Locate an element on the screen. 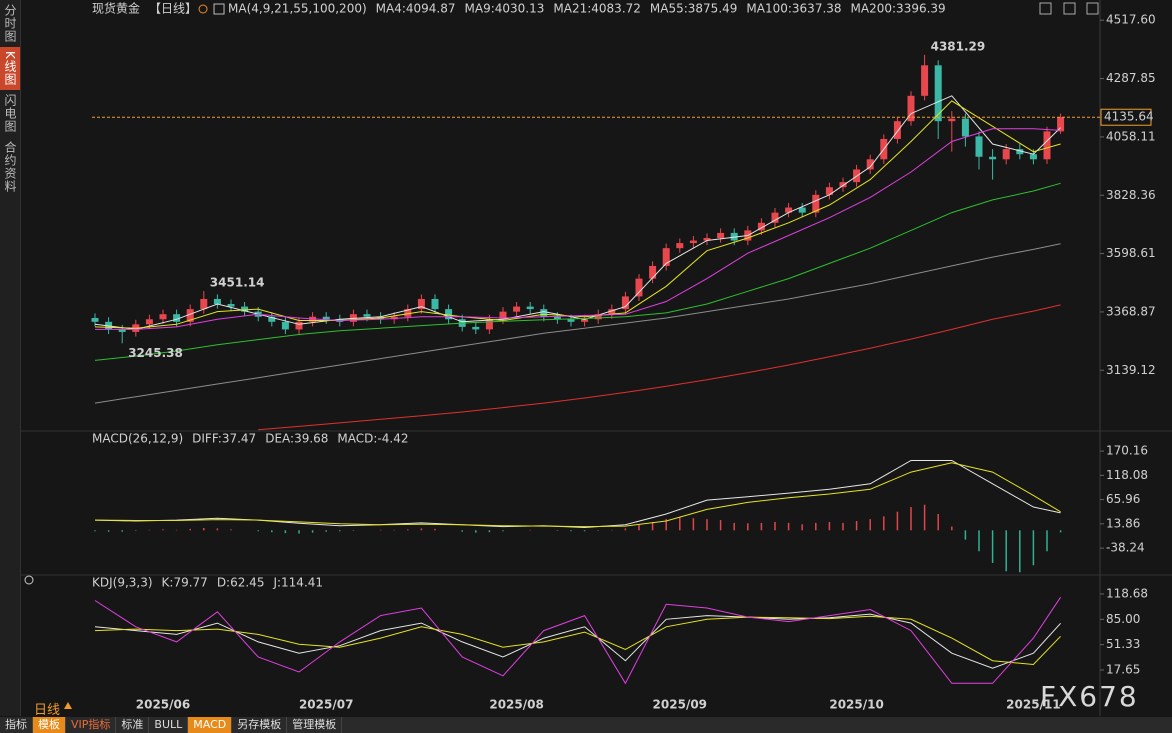 Image resolution: width=1172 pixels, height=733 pixels. legend-entry: MA9:4030.13 is located at coordinates (505, 9).